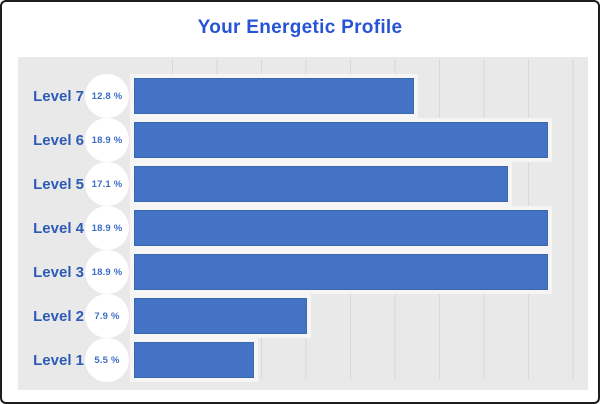 The width and height of the screenshot is (600, 404). Describe the element at coordinates (58, 316) in the screenshot. I see `level-label: Level 2` at that location.